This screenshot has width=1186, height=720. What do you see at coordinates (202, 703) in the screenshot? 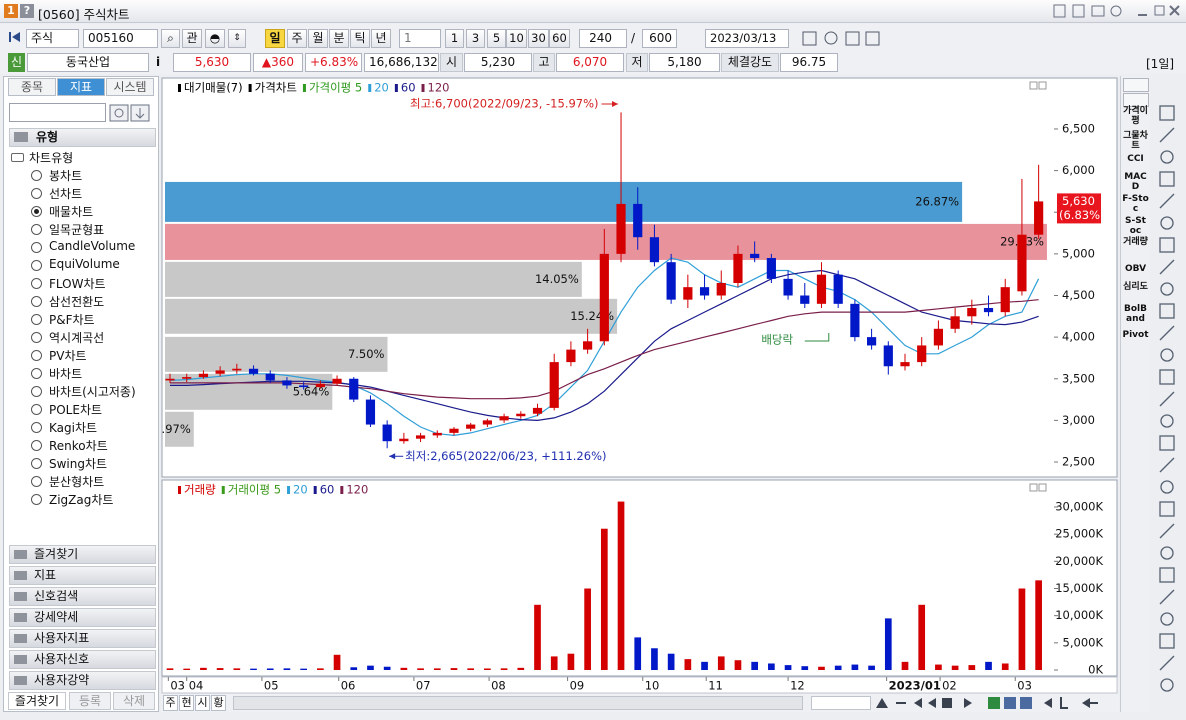
I see `bottom-tab: 시` at bounding box center [202, 703].